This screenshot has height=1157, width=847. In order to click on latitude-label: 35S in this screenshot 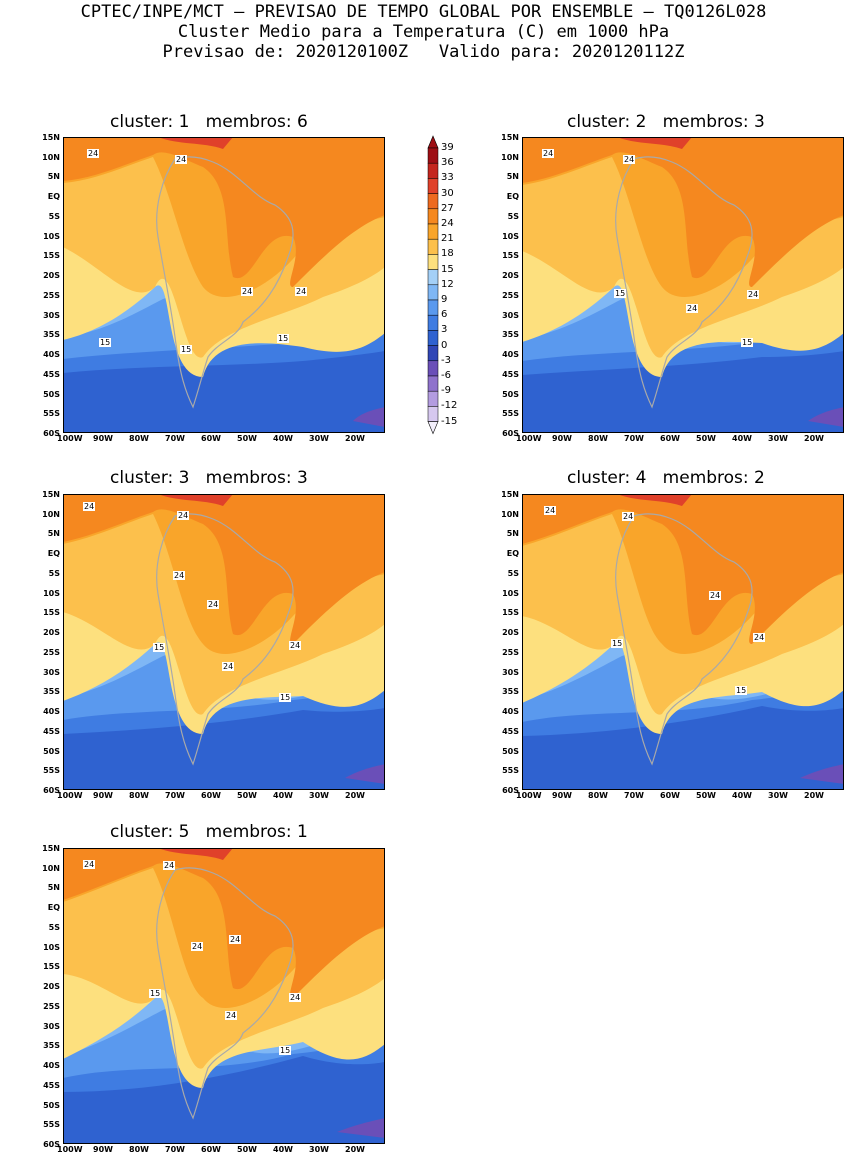, I will do `click(510, 692)`.